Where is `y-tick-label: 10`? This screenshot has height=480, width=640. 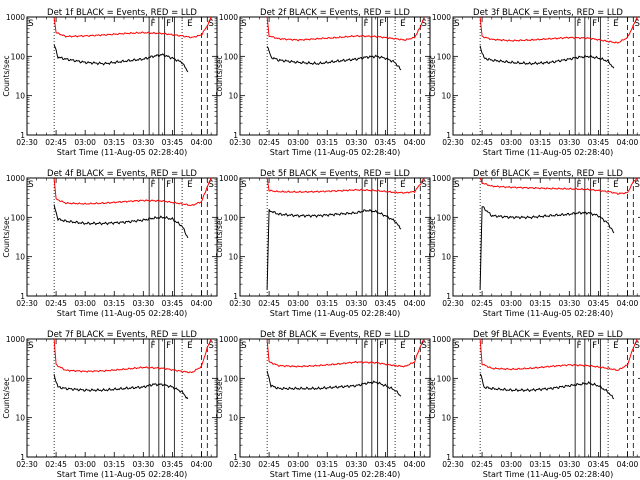 y-tick-label: 10 is located at coordinates (20, 257).